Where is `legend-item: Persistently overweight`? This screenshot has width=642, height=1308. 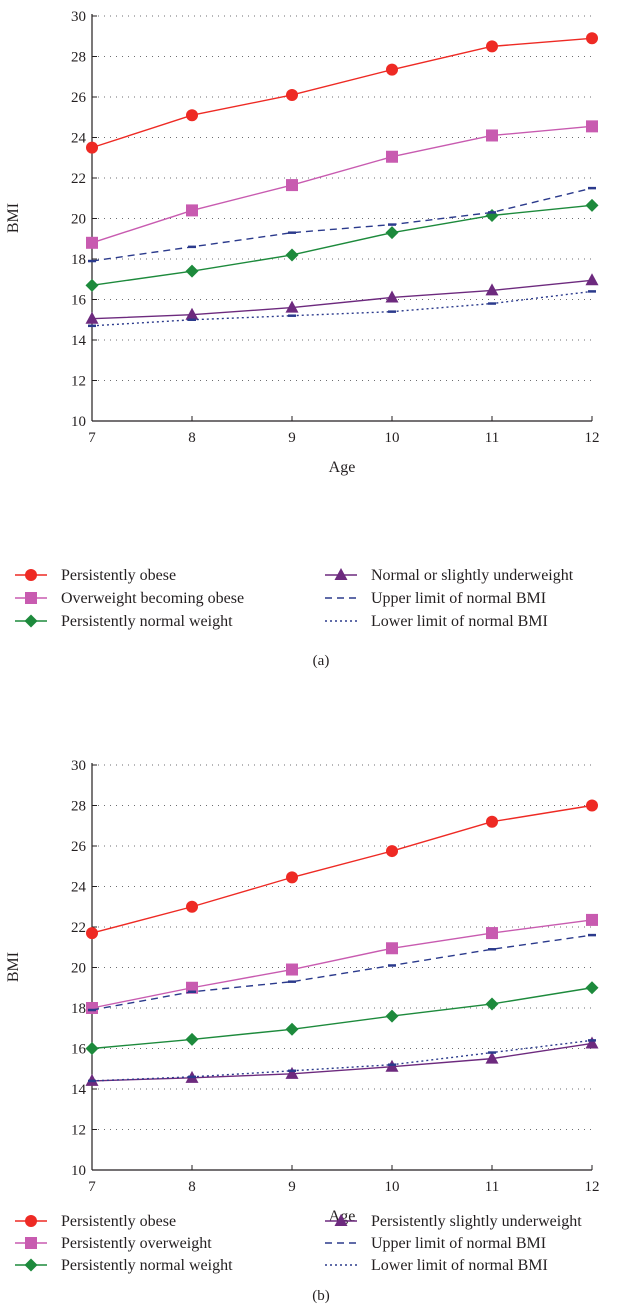
legend-item: Persistently overweight is located at coordinates (113, 1243).